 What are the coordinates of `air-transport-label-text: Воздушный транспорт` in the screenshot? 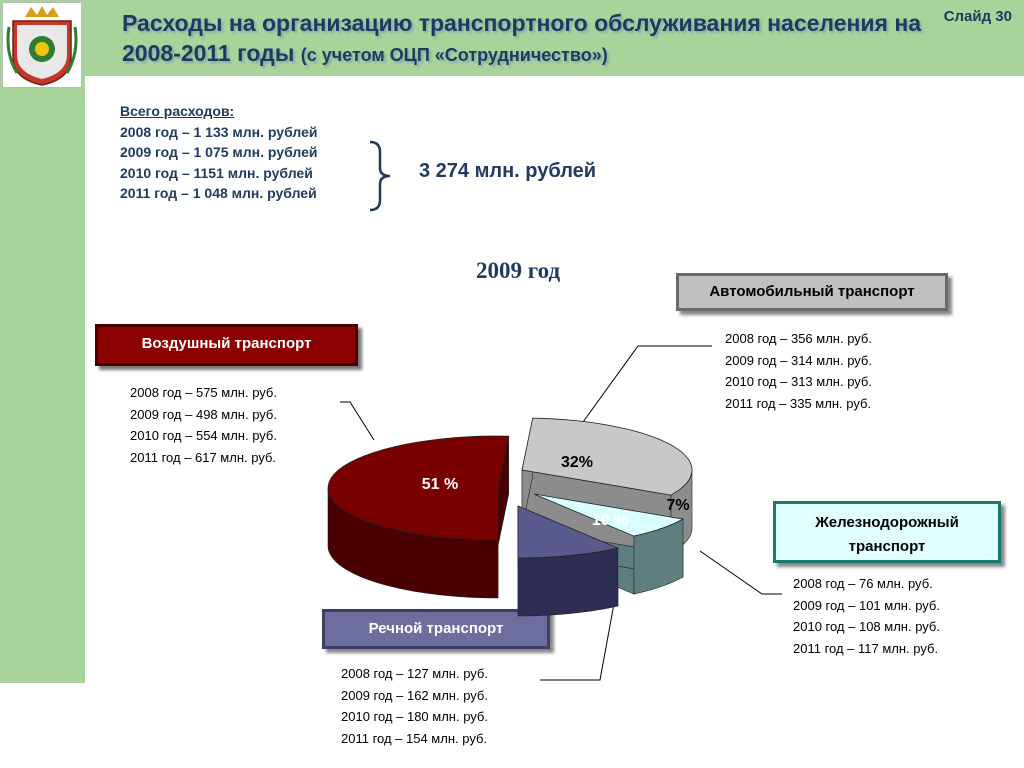 It's located at (226, 343).